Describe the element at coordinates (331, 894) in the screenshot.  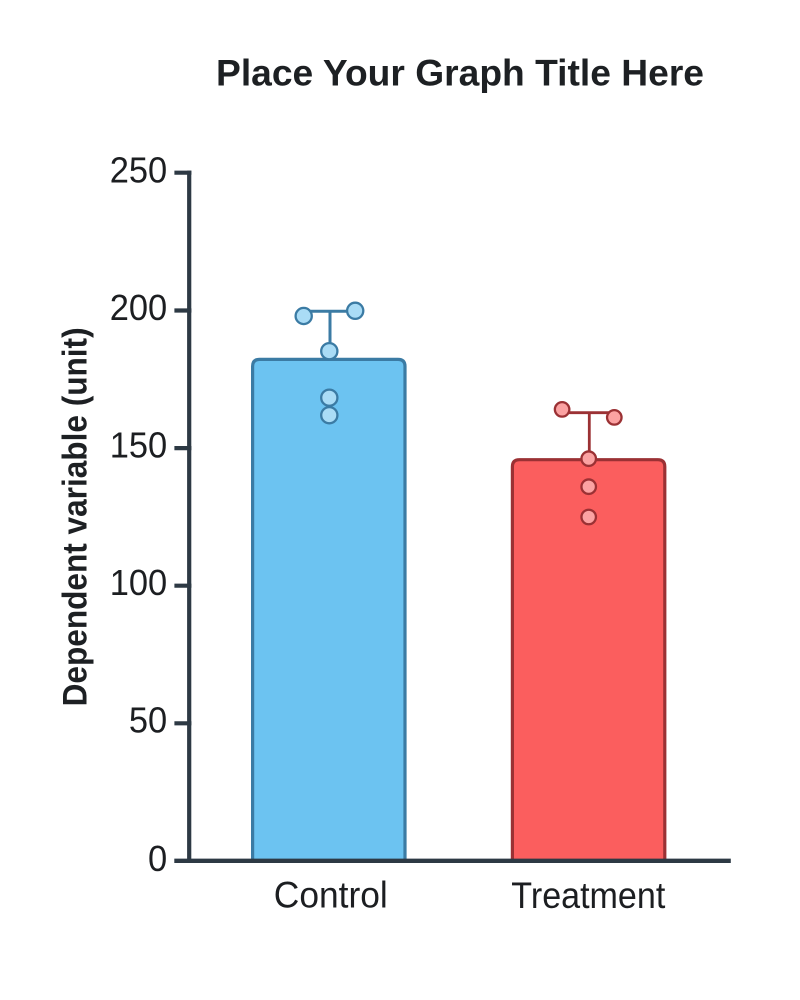
I see `svg-text: Control` at that location.